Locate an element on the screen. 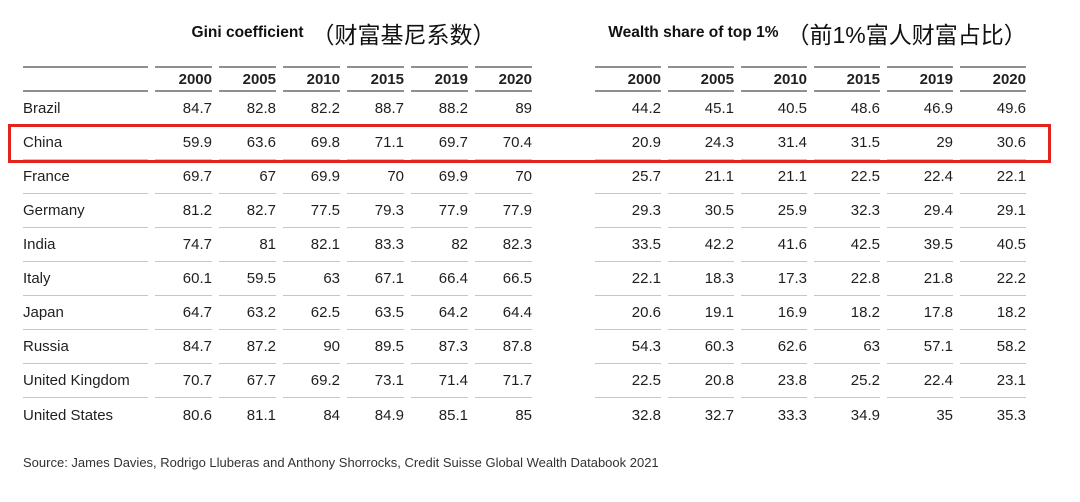  wealth-value: 22.8 is located at coordinates (847, 279).